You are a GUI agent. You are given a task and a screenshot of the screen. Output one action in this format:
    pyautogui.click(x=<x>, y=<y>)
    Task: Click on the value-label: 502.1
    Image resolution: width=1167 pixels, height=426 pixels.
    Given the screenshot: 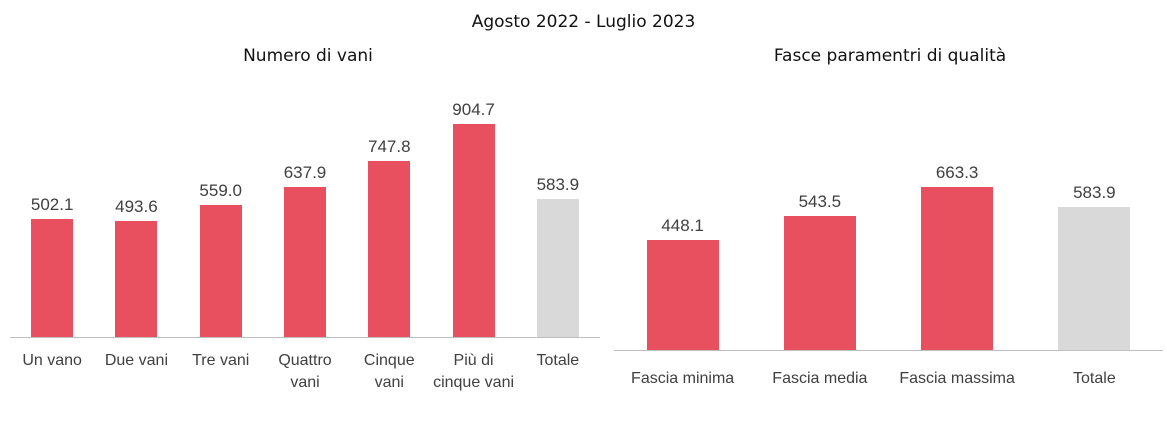 What is the action you would take?
    pyautogui.click(x=52, y=204)
    